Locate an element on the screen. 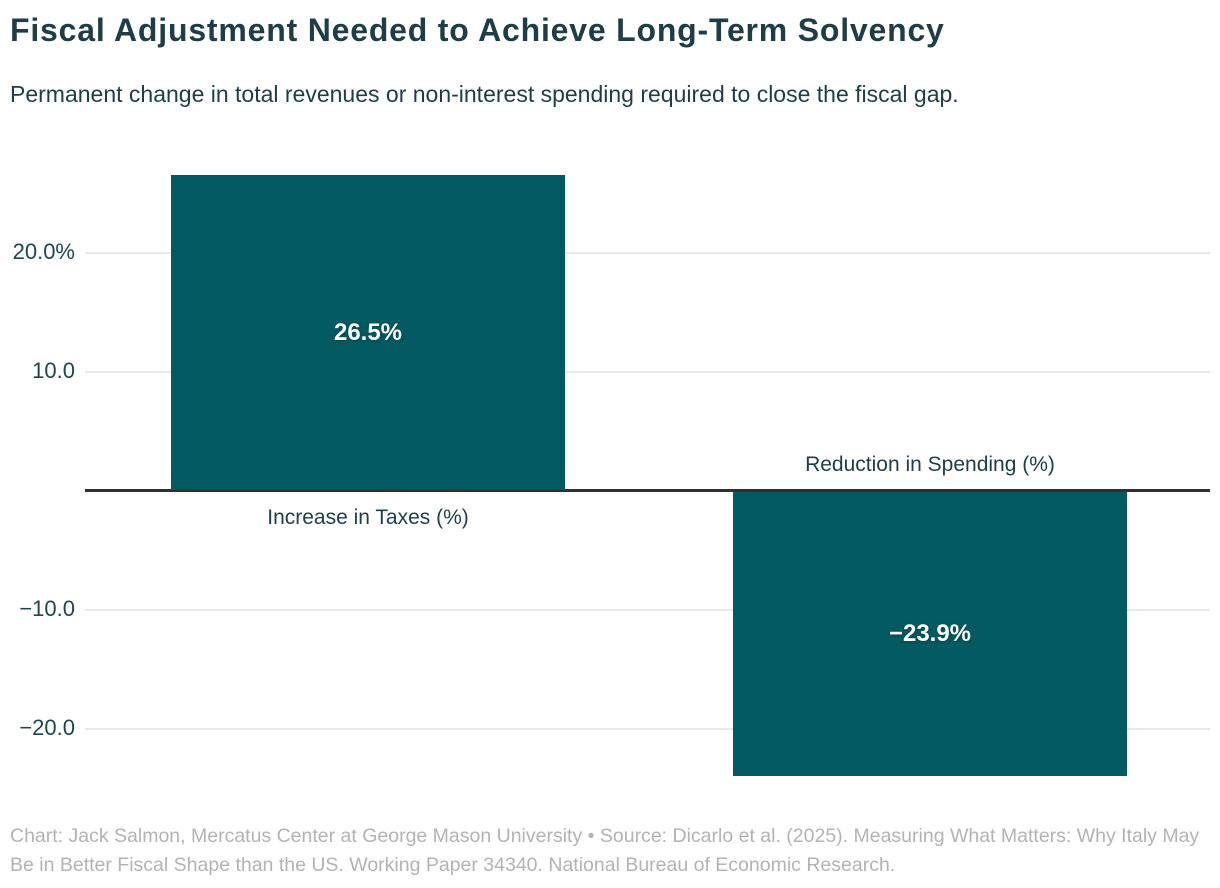 The width and height of the screenshot is (1220, 888). category-label-reduction-in-spending: Reduction in Spending (%) is located at coordinates (930, 464).